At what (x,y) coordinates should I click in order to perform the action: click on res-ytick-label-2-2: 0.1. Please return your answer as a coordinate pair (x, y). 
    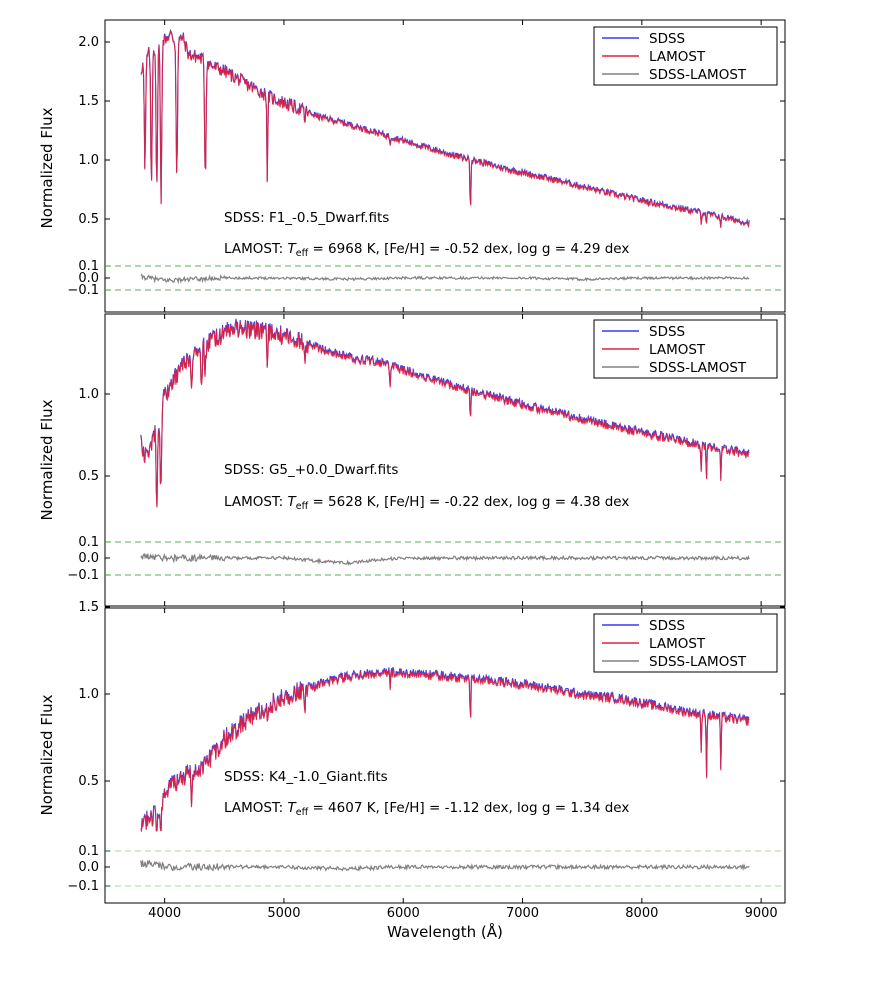
    Looking at the image, I should click on (88, 542).